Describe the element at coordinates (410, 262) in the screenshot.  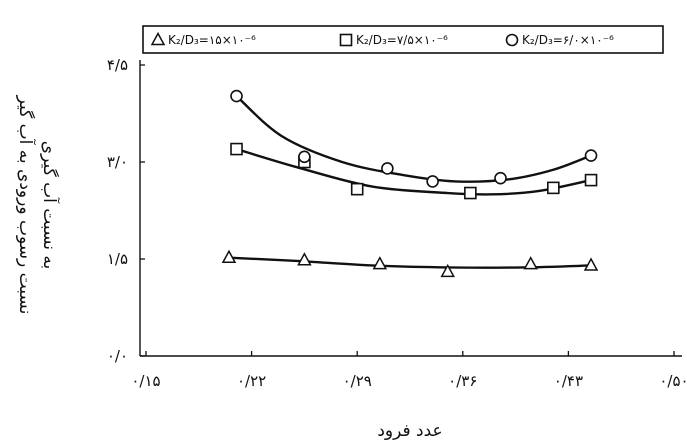
I see `triangle-series-fit-curve` at that location.